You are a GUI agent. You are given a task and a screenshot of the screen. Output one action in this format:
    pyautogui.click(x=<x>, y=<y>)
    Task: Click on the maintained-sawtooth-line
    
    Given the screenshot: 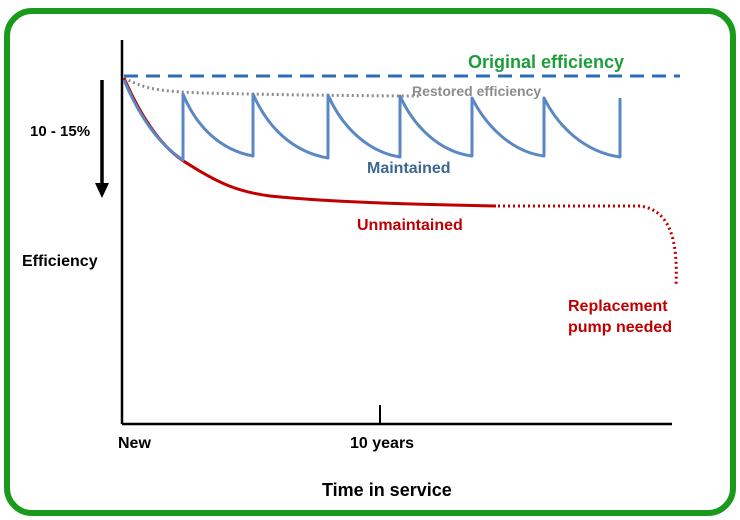 What is the action you would take?
    pyautogui.click(x=372, y=120)
    